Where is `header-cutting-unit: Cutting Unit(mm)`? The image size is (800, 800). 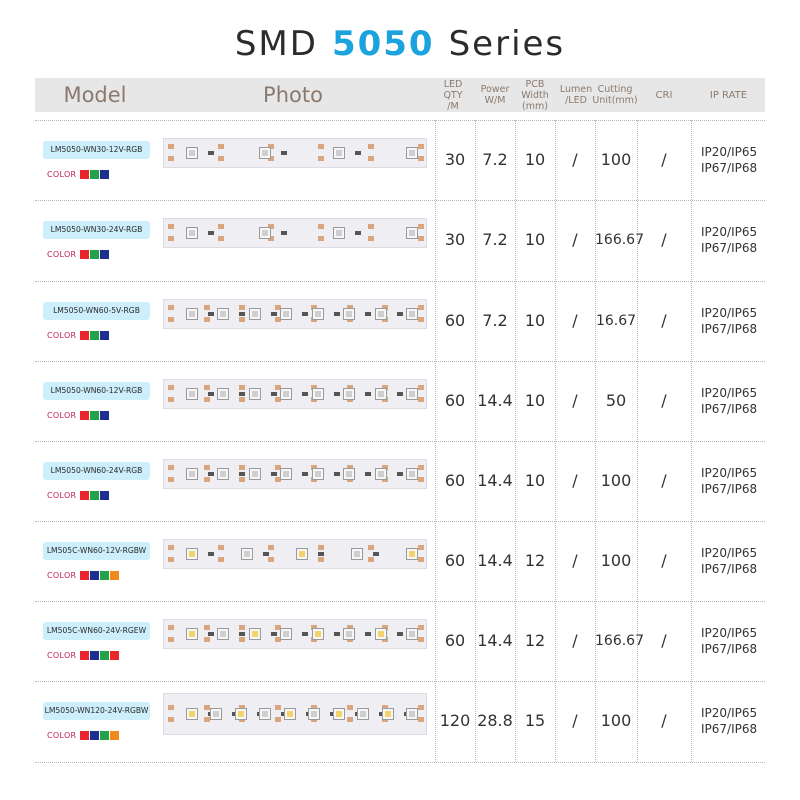 header-cutting-unit: Cutting Unit(mm) is located at coordinates (615, 95).